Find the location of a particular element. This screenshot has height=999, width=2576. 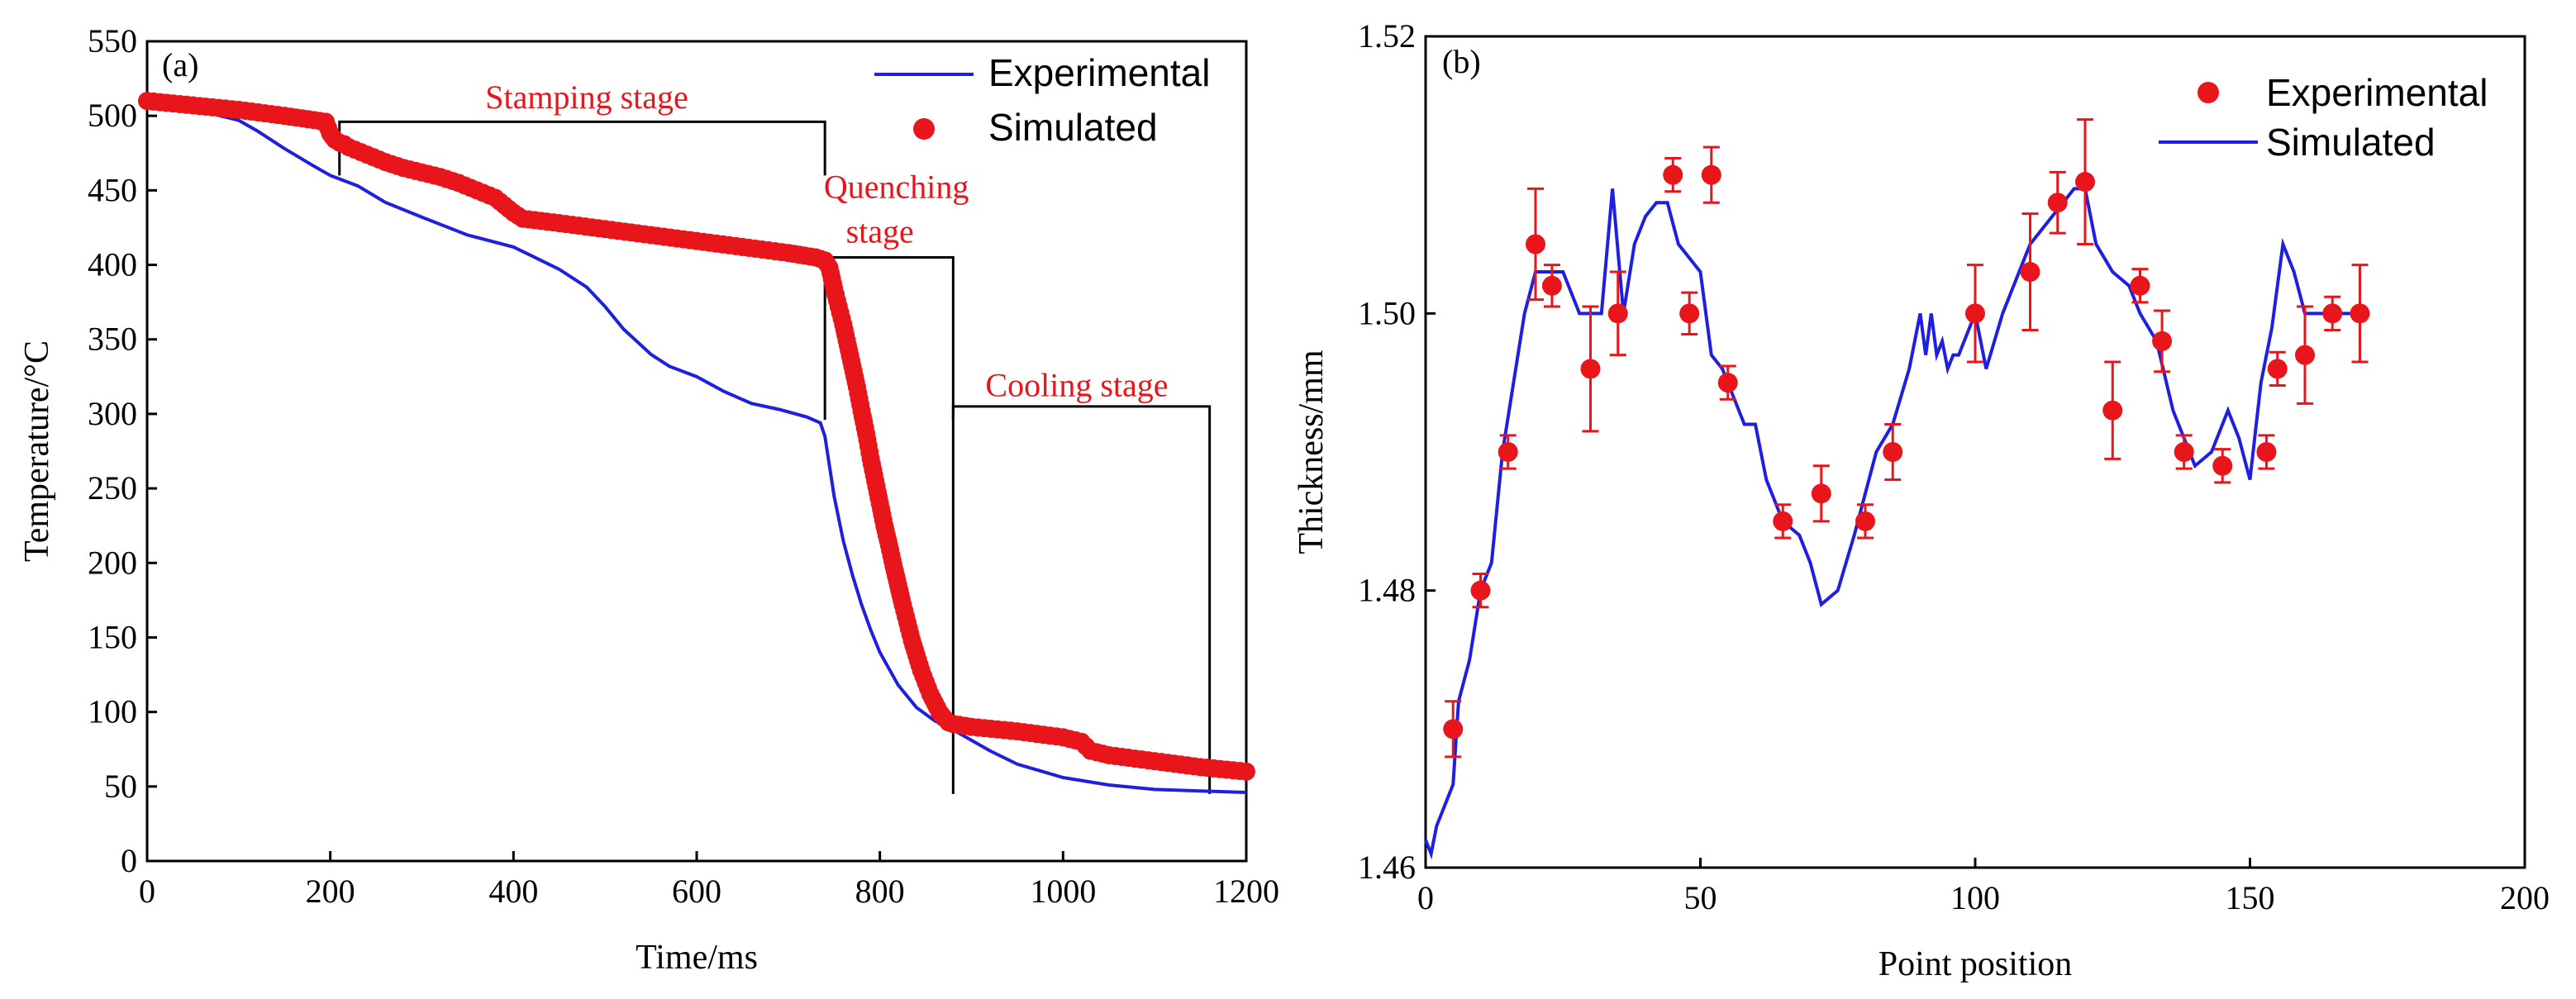

y-axis-label: Thickness/mm is located at coordinates (1312, 452).